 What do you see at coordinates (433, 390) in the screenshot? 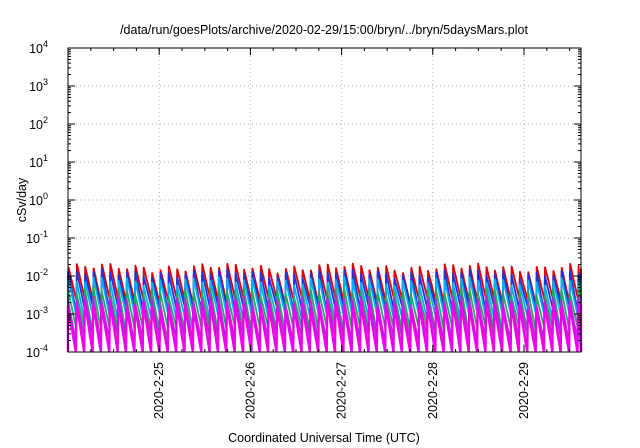
I see `x-tick-label: 2020-2-28` at bounding box center [433, 390].